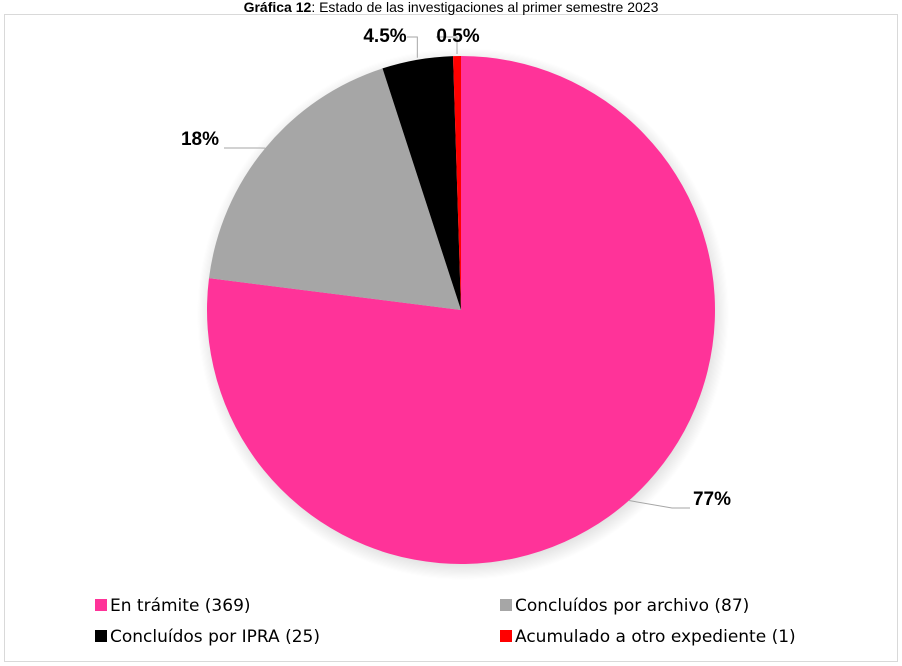 Image resolution: width=902 pixels, height=666 pixels. Describe the element at coordinates (180, 606) in the screenshot. I see `legend-label: En trámite (369)` at that location.